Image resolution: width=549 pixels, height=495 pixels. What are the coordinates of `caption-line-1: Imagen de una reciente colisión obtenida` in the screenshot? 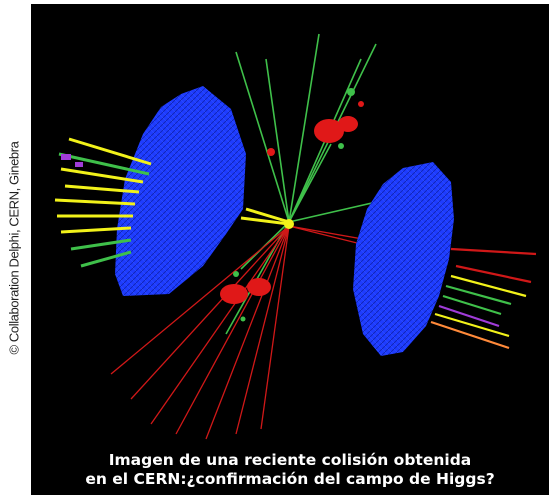 It's located at (290, 460).